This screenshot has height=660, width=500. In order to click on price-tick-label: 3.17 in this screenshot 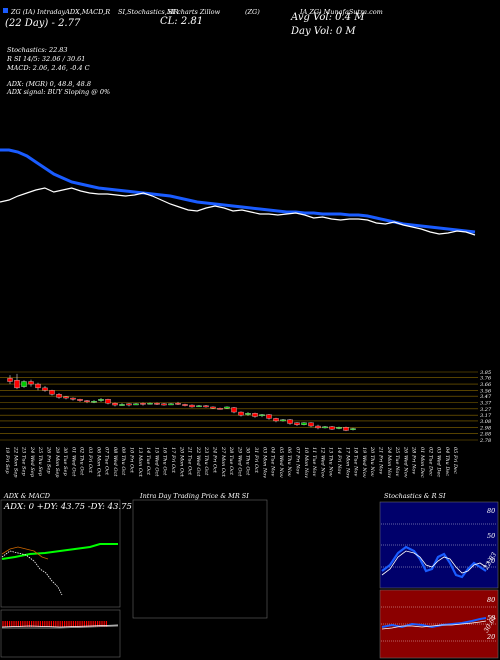, I will do `click(486, 416)`.